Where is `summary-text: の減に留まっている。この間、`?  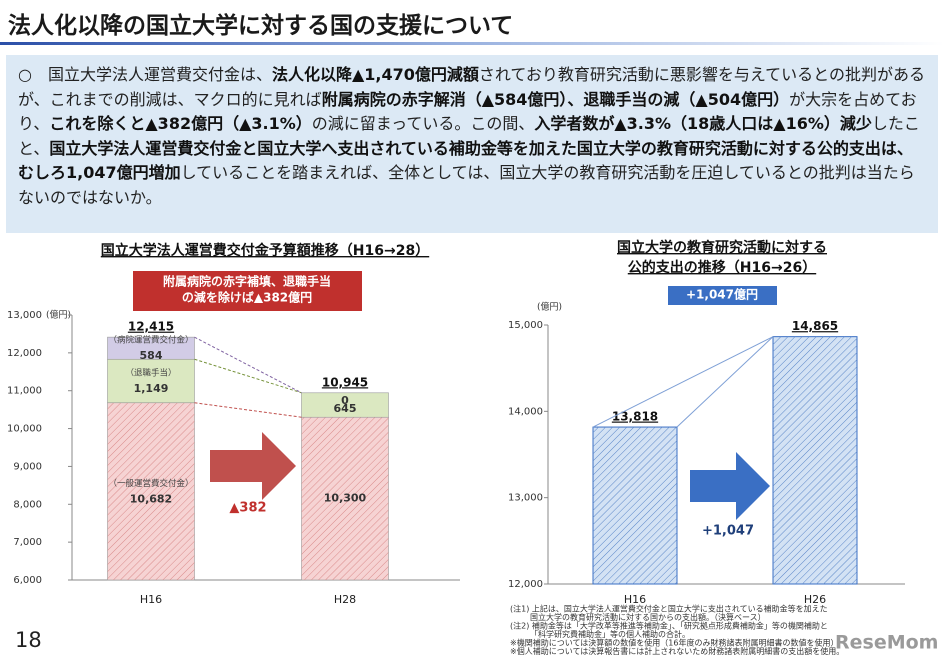
summary-text: の減に留まっている。この間、 is located at coordinates (423, 123).